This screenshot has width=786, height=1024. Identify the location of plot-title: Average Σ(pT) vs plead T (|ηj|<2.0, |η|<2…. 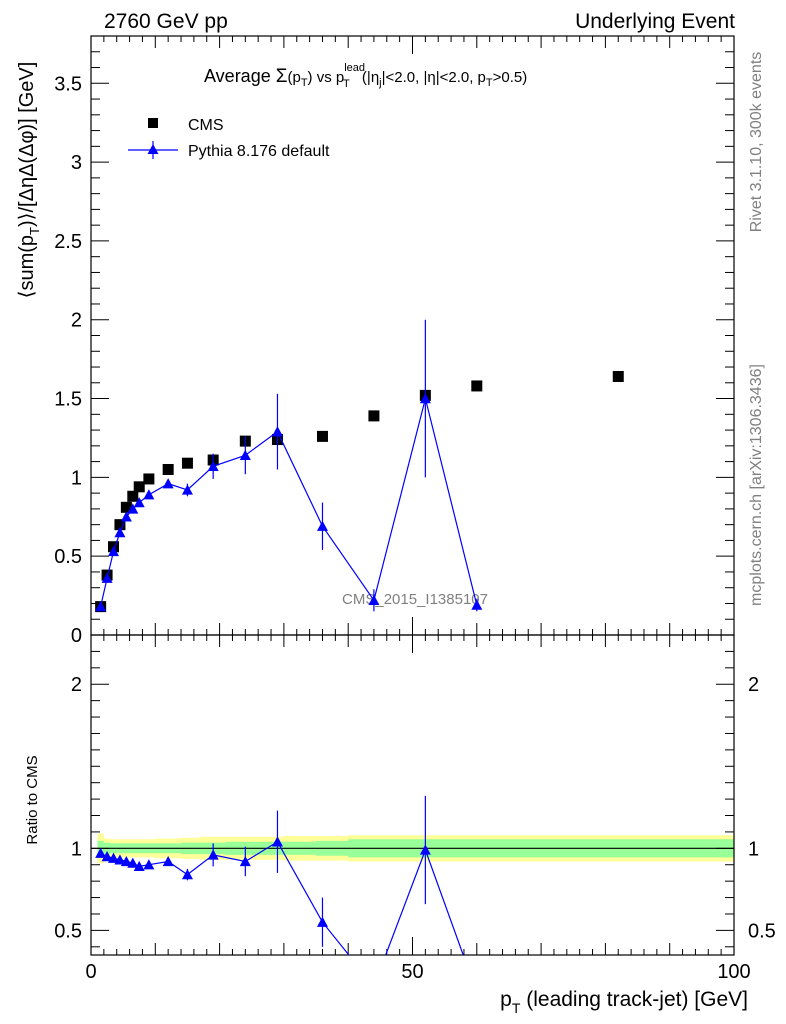
(365, 76).